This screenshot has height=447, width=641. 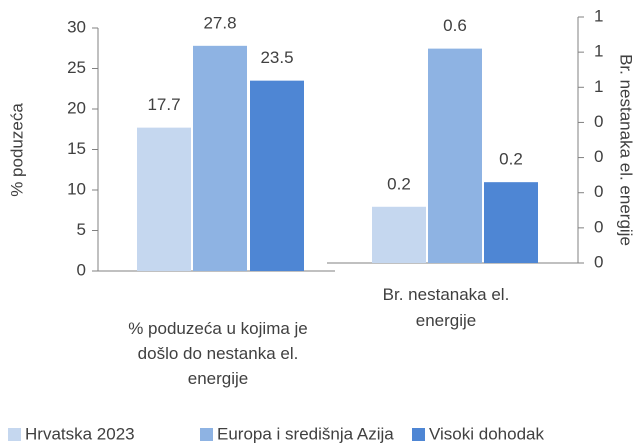 What do you see at coordinates (219, 22) in the screenshot?
I see `value-label: 27.8` at bounding box center [219, 22].